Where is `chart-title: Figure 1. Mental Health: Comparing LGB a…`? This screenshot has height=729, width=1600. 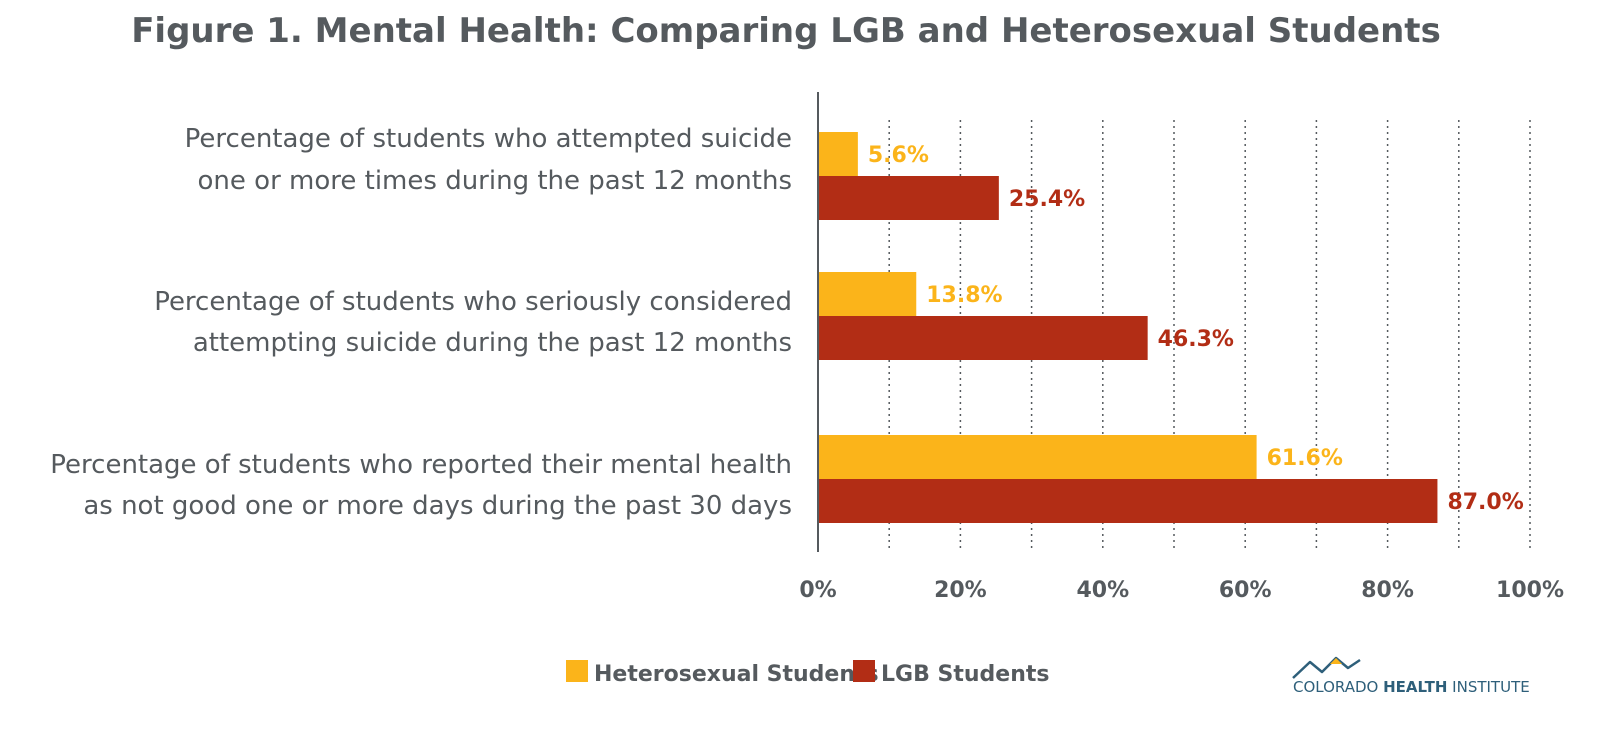 chart-title: Figure 1. Mental Health: Comparing LGB a… is located at coordinates (786, 31).